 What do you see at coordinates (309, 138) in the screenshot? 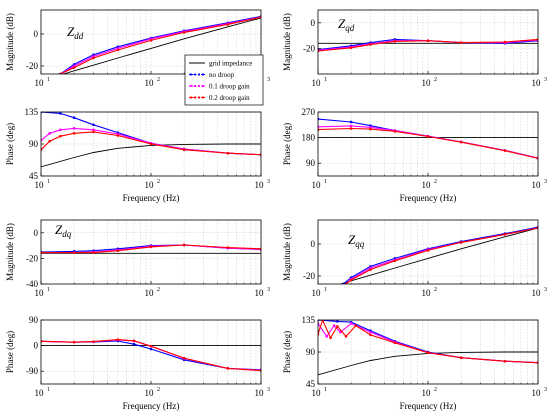
I see `y-tick-label: 180` at bounding box center [309, 138].